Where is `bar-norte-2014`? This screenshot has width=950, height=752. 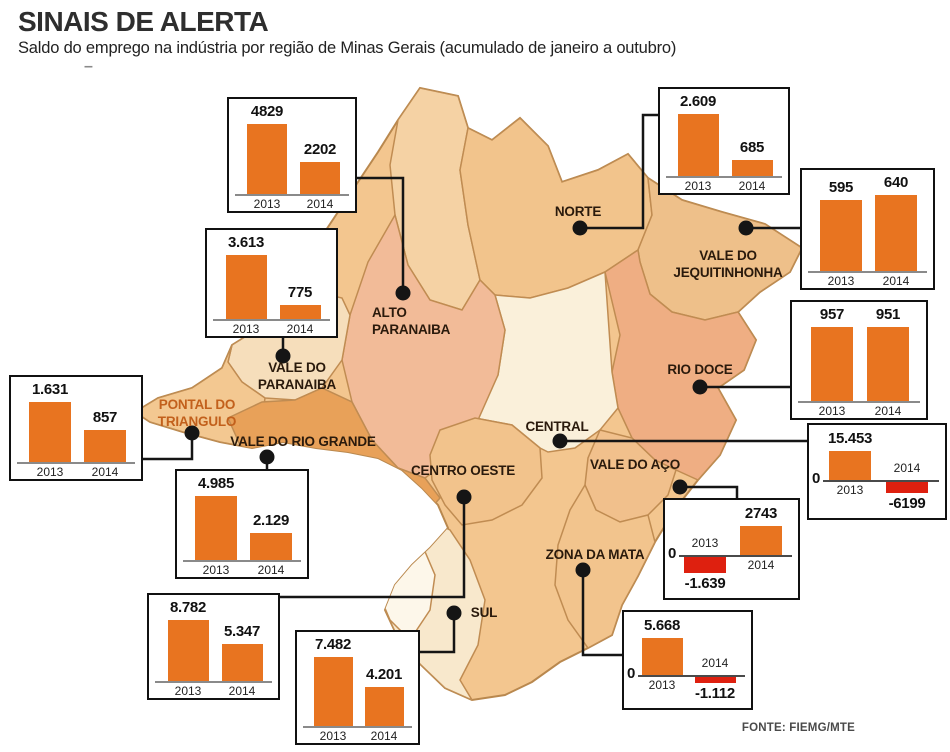 bar-norte-2014 is located at coordinates (752, 168).